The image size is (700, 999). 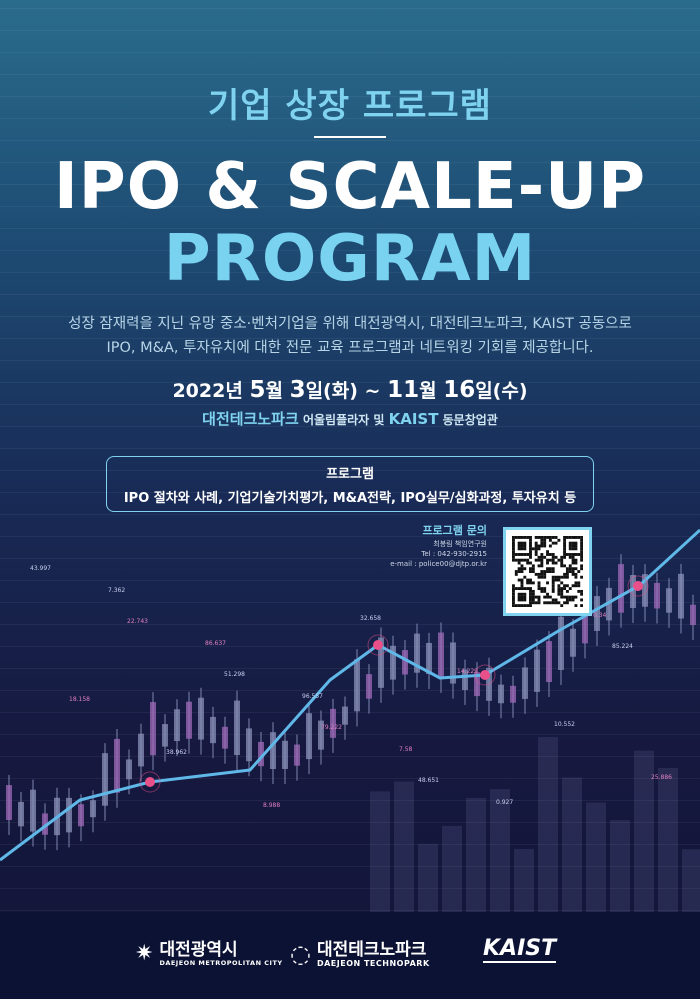 What do you see at coordinates (297, 390) in the screenshot?
I see `start-day: 3` at bounding box center [297, 390].